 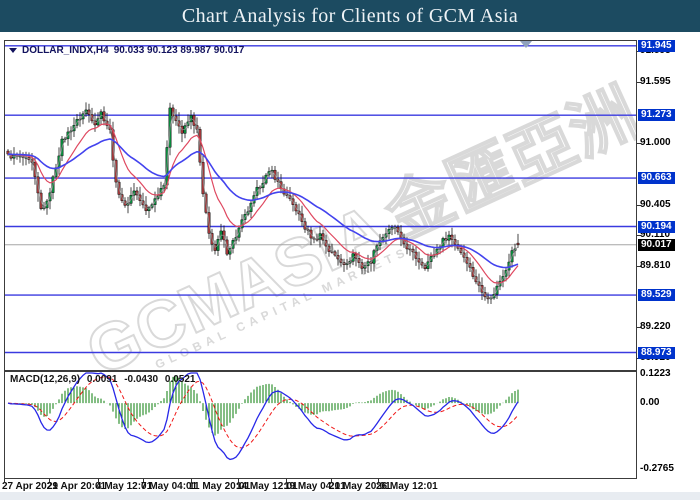 I want to click on time-axis-label: 27 Apr 2021, so click(x=30, y=486).